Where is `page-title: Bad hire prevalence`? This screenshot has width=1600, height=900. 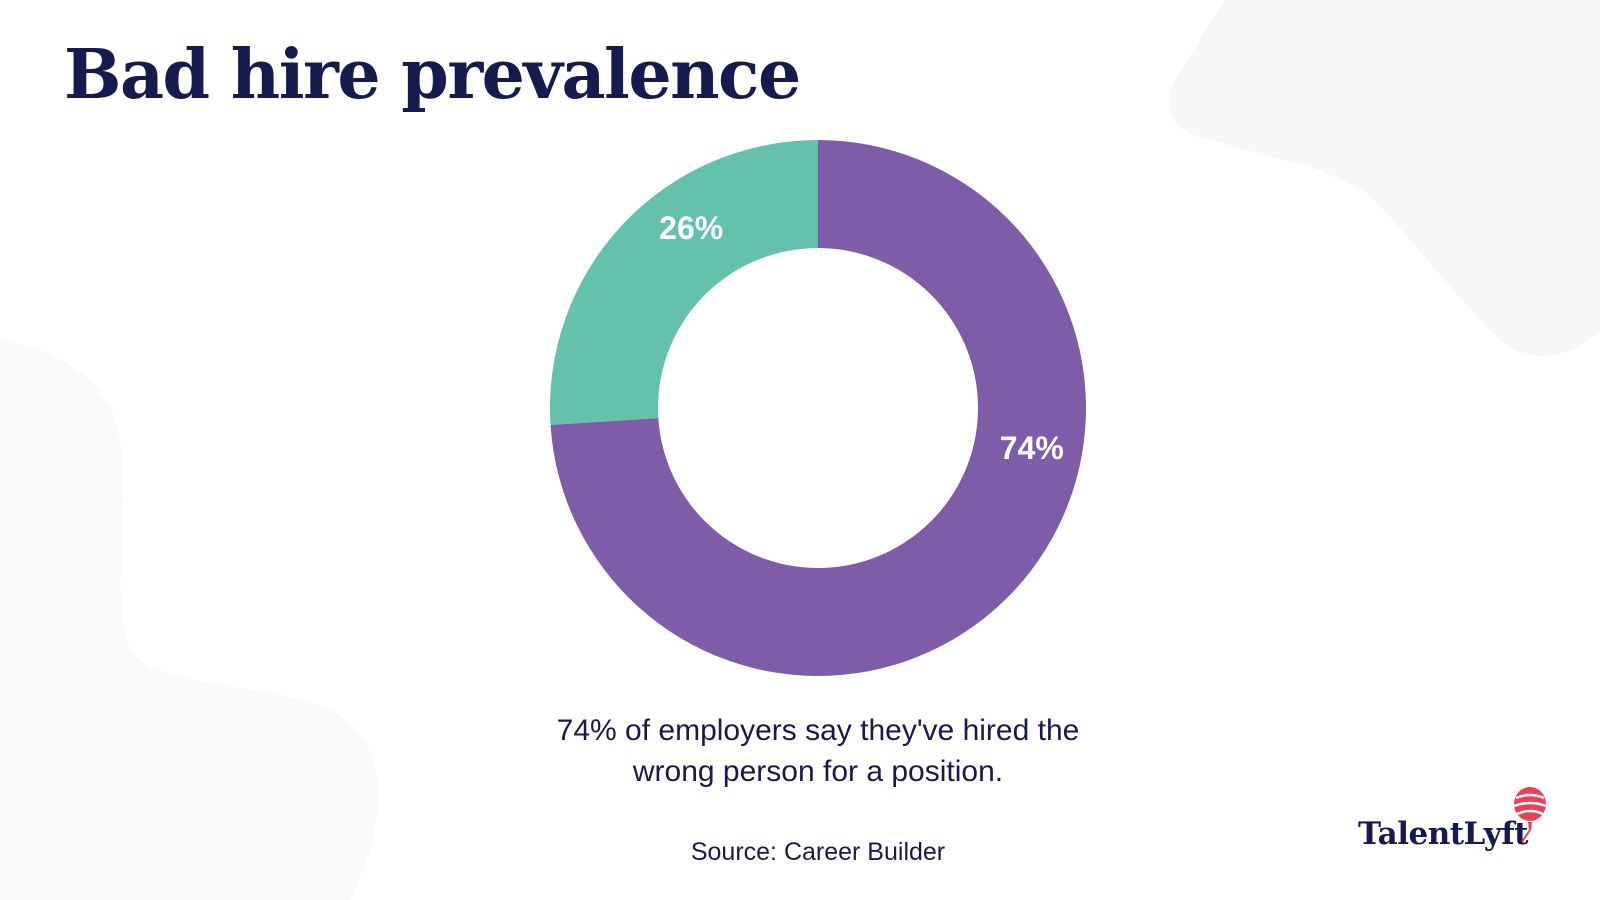 page-title: Bad hire prevalence is located at coordinates (432, 75).